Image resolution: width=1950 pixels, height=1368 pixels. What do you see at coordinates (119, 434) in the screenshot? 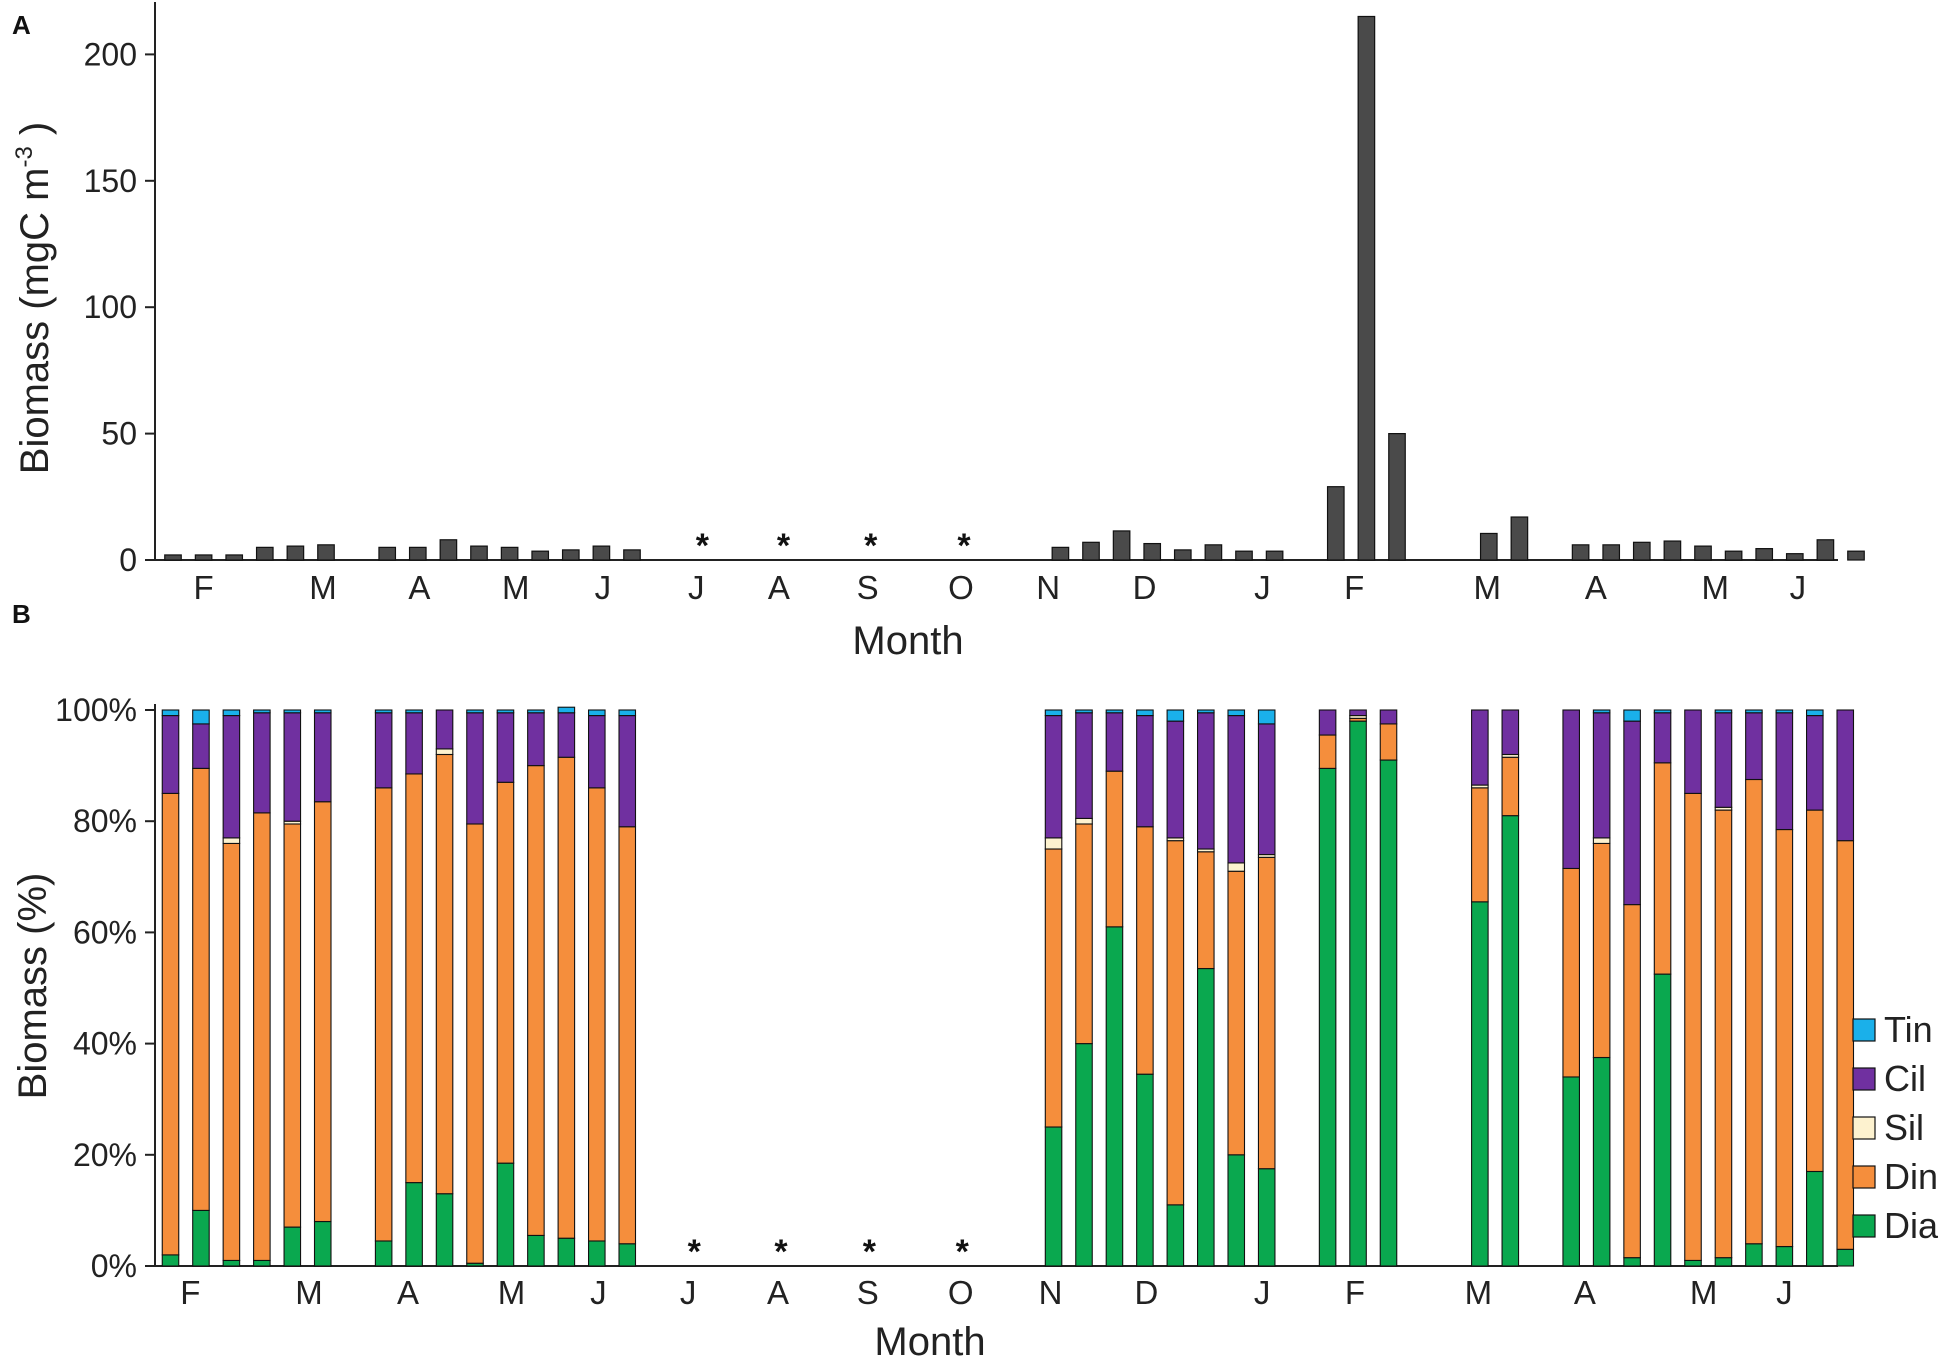
I see `y-tick-label-a: 50` at bounding box center [119, 434].